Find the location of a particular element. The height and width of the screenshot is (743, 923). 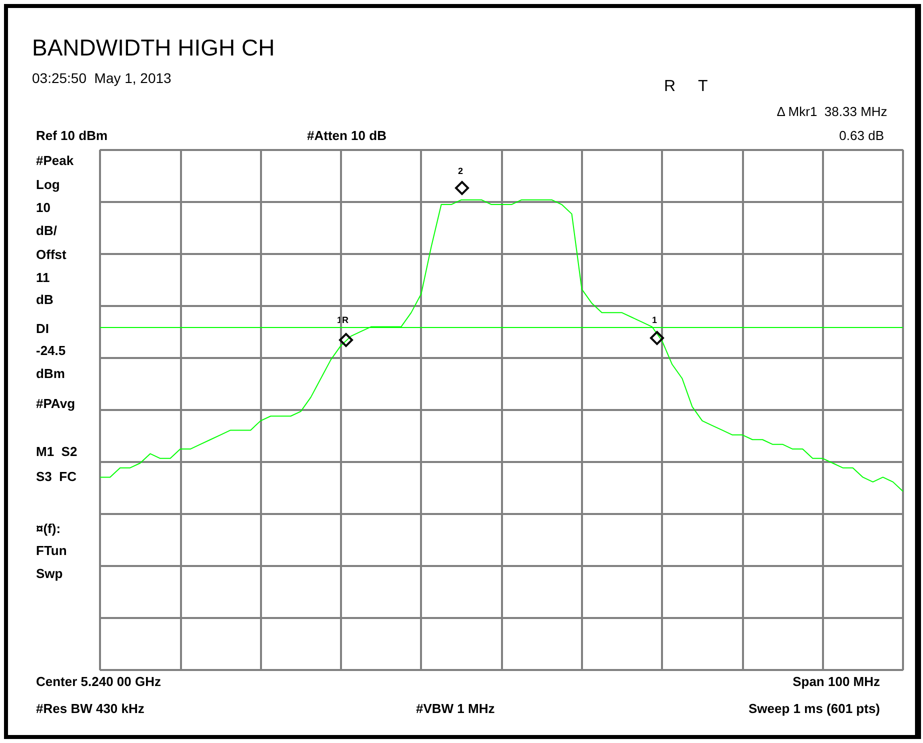

chart-title: BANDWIDTH HIGH CH is located at coordinates (153, 47).